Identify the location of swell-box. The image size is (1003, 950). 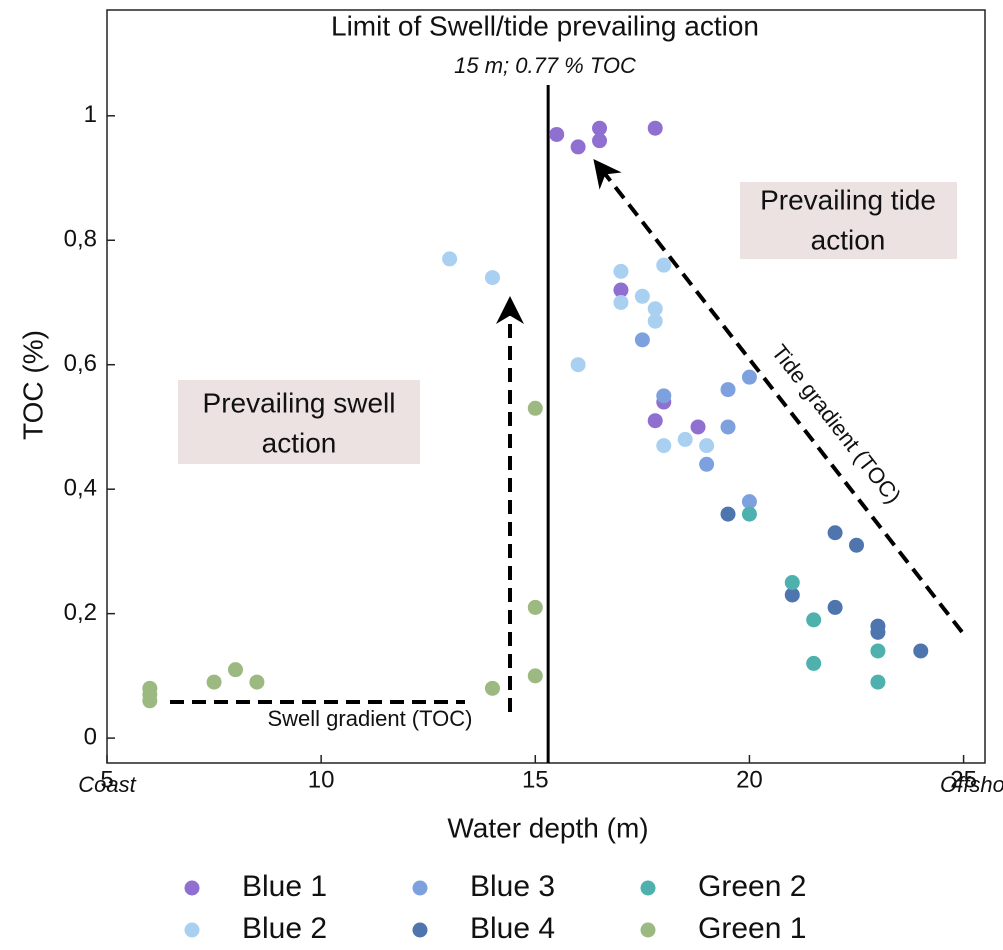
(299, 422).